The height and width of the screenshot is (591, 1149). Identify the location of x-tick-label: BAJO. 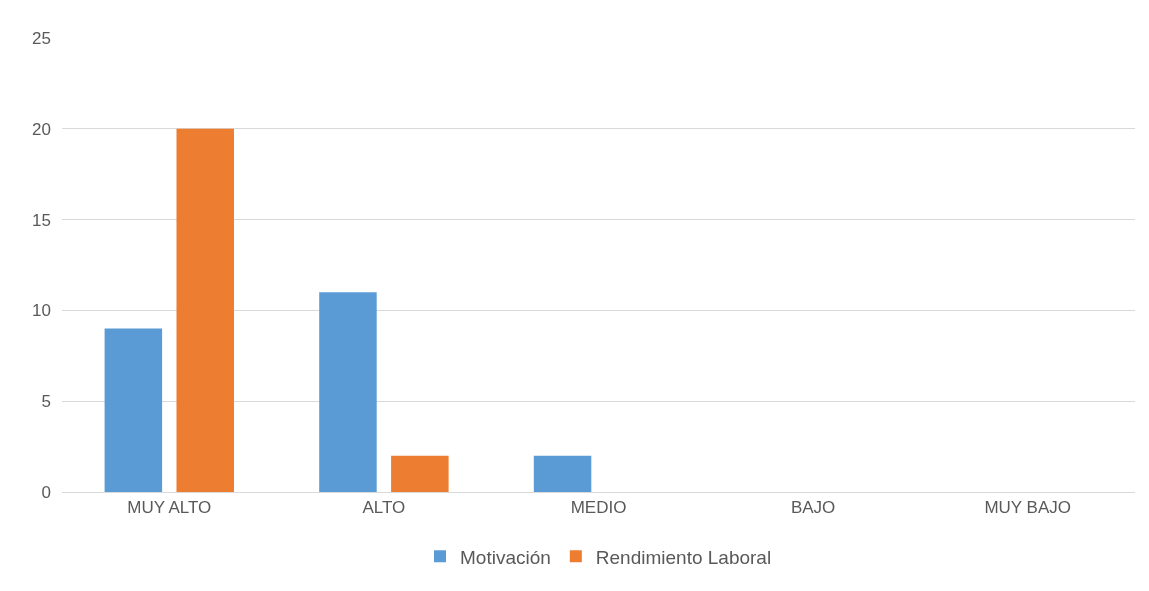
(813, 508).